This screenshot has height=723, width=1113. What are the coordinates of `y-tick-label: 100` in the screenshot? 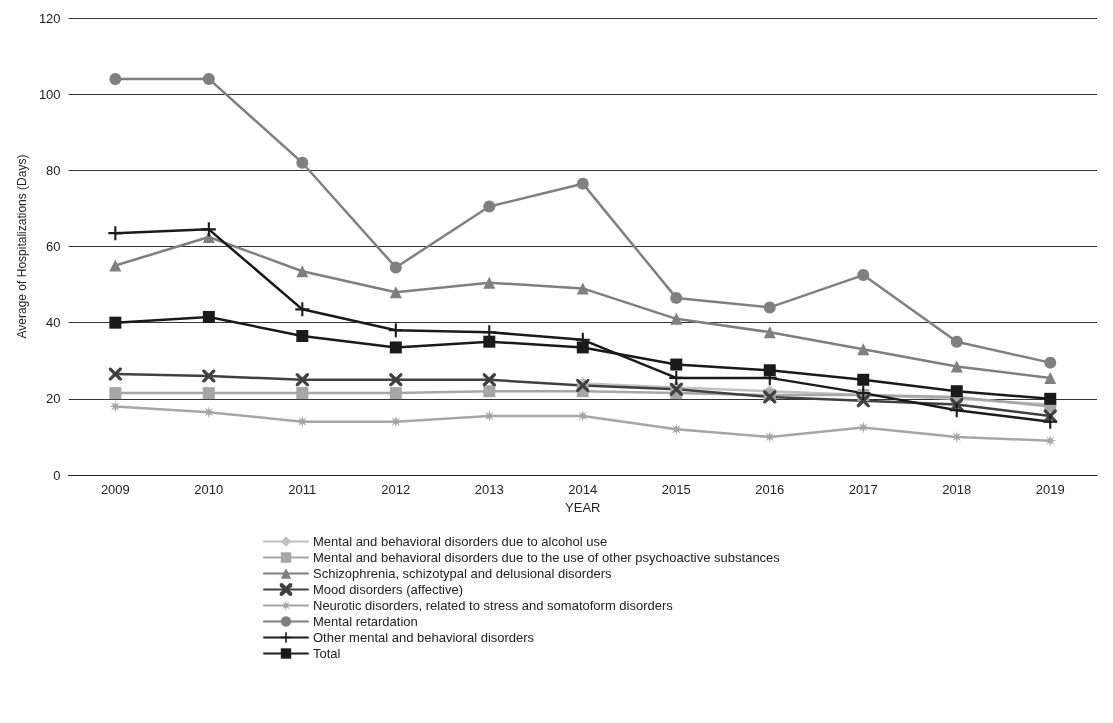 It's located at (49, 94).